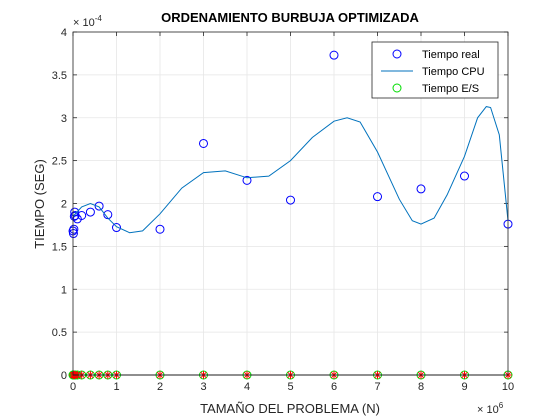  I want to click on y-tick-label: 1.5, so click(59, 247).